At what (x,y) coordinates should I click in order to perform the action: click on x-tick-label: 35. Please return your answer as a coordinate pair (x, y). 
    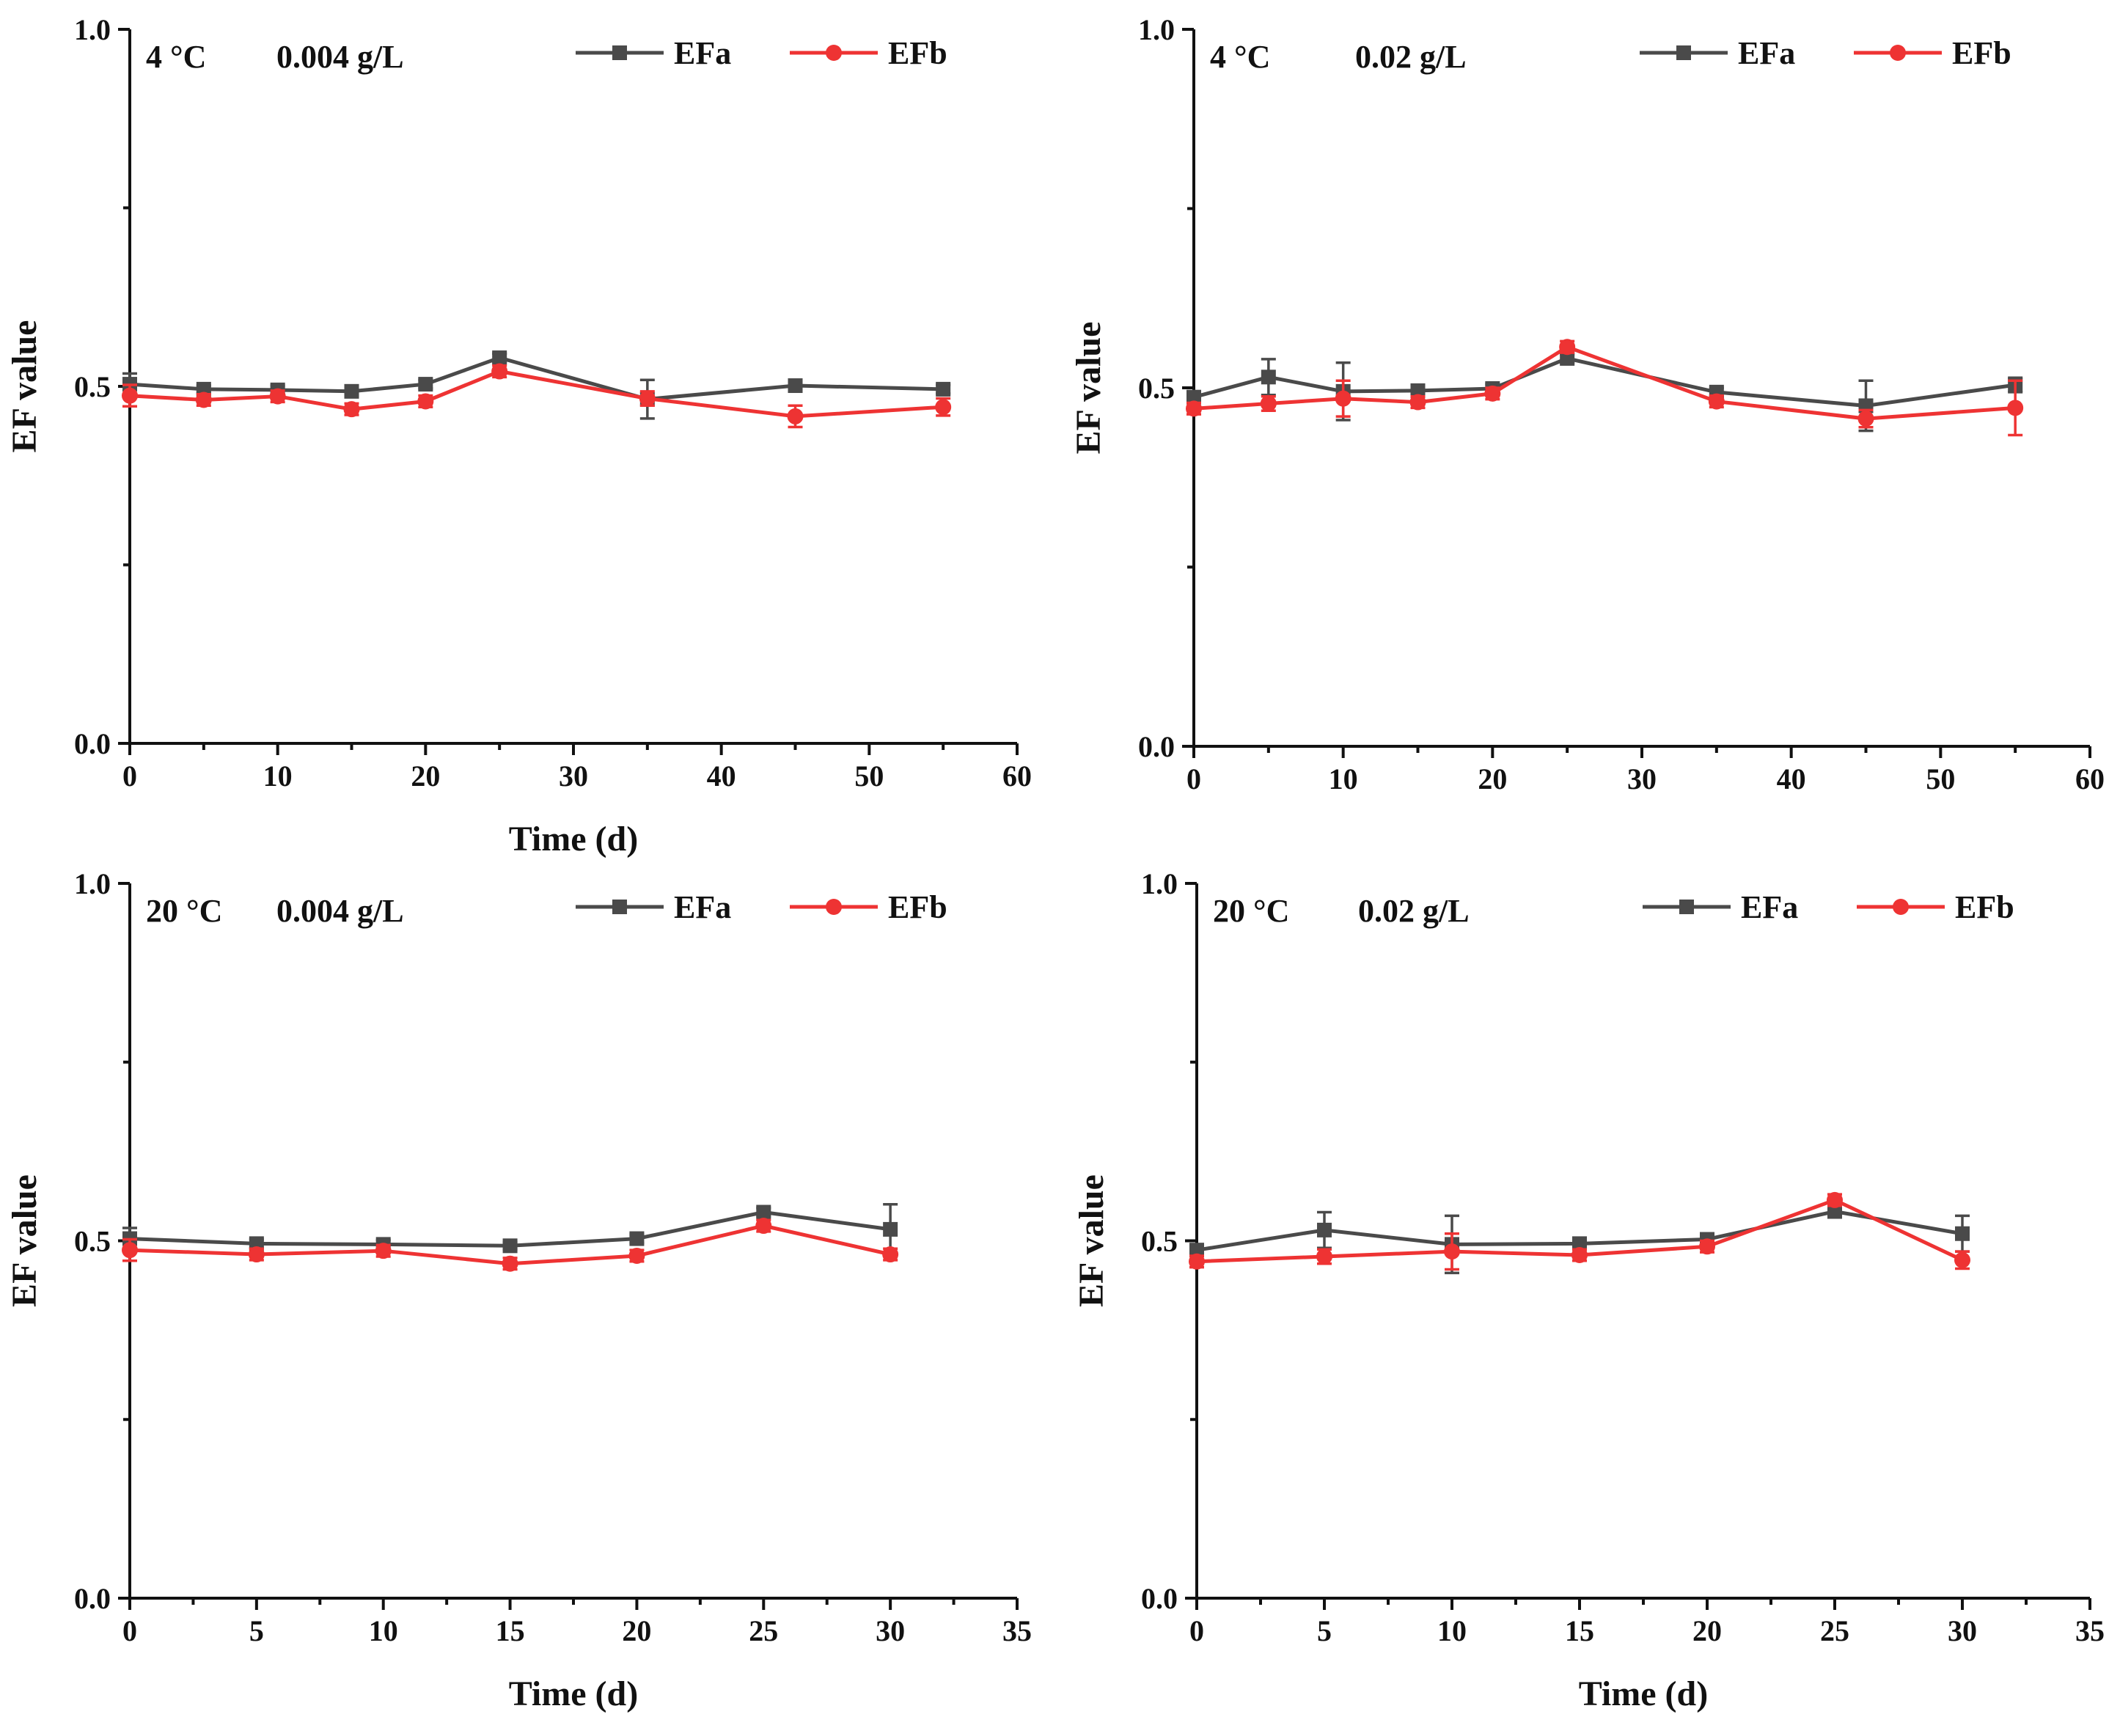
    Looking at the image, I should click on (1017, 1630).